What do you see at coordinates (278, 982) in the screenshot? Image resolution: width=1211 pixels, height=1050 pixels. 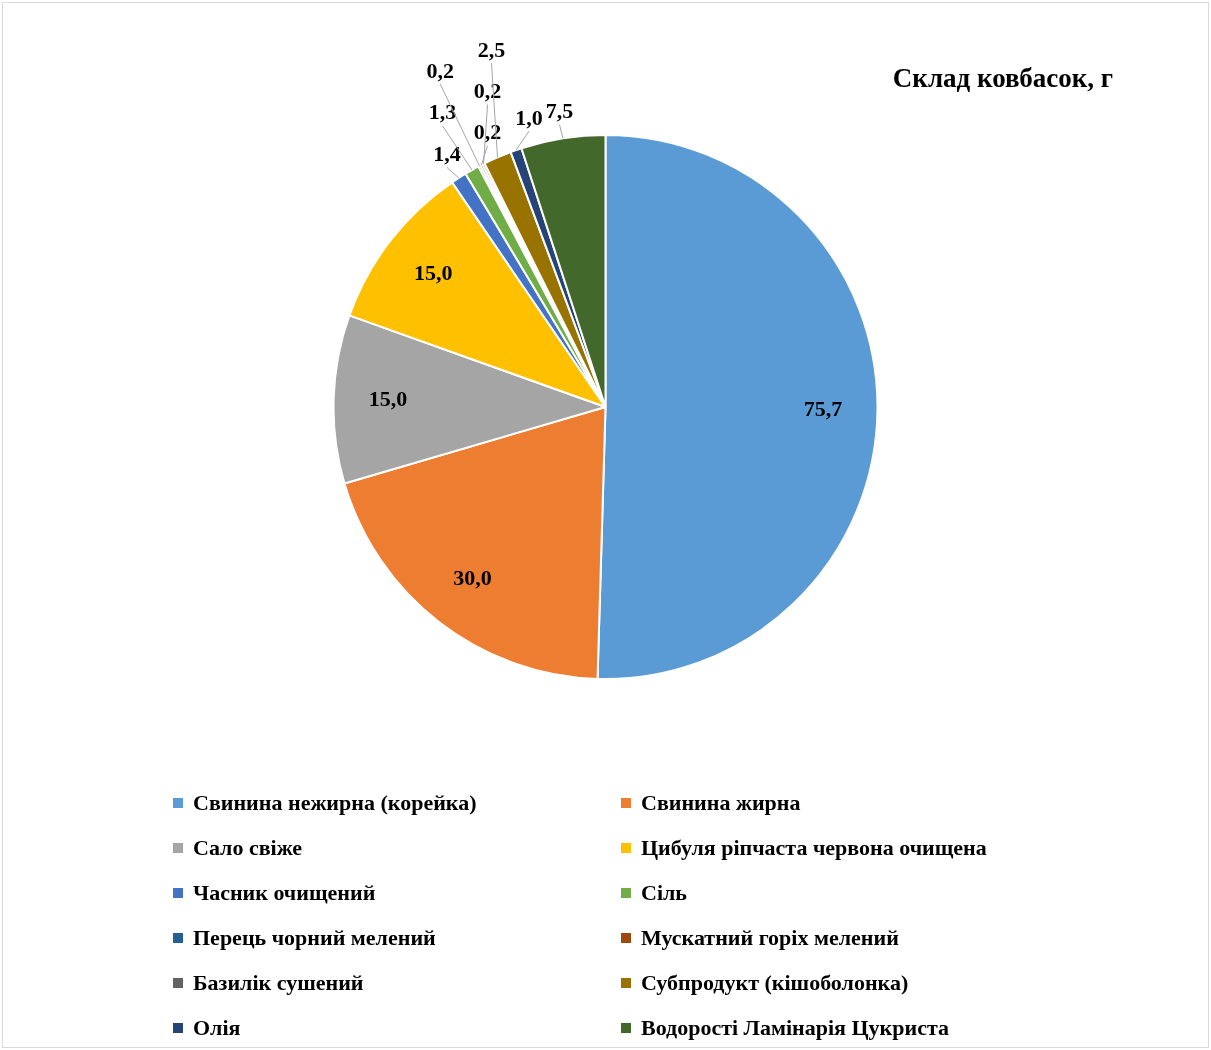 I see `legend-label: Базилік сушений` at bounding box center [278, 982].